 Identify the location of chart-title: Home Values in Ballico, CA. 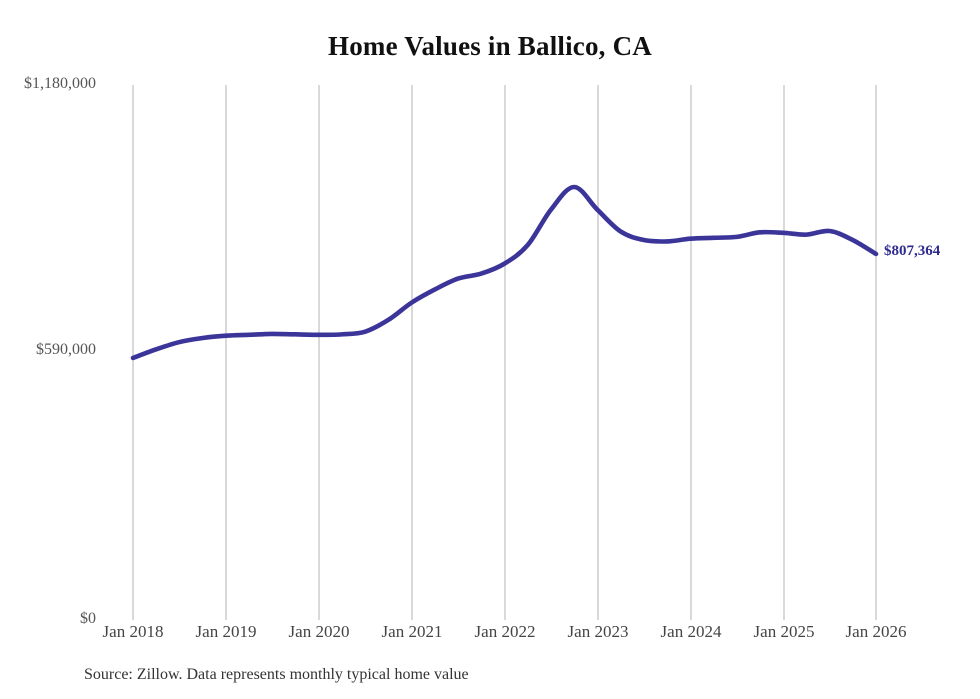
(490, 46).